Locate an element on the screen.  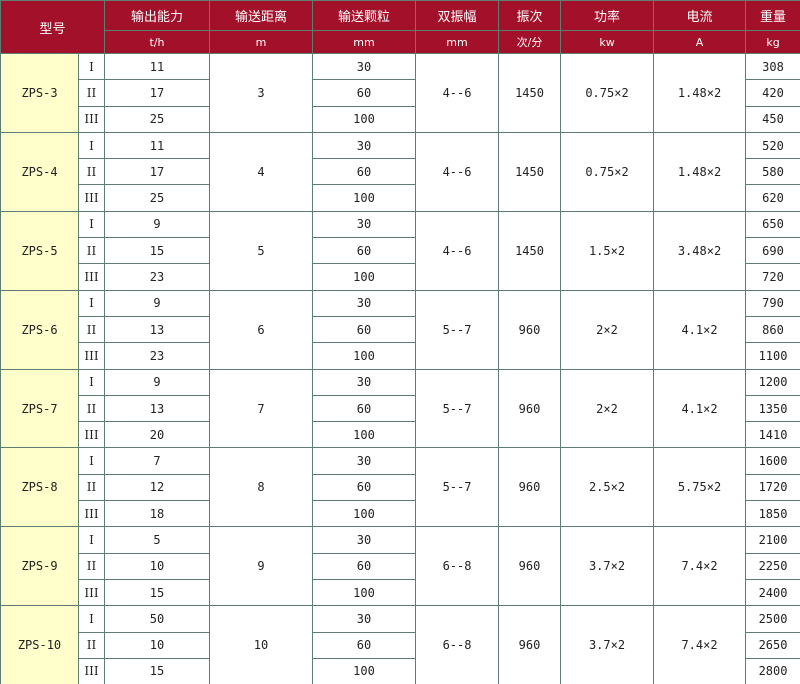
column-unit: A is located at coordinates (700, 42).